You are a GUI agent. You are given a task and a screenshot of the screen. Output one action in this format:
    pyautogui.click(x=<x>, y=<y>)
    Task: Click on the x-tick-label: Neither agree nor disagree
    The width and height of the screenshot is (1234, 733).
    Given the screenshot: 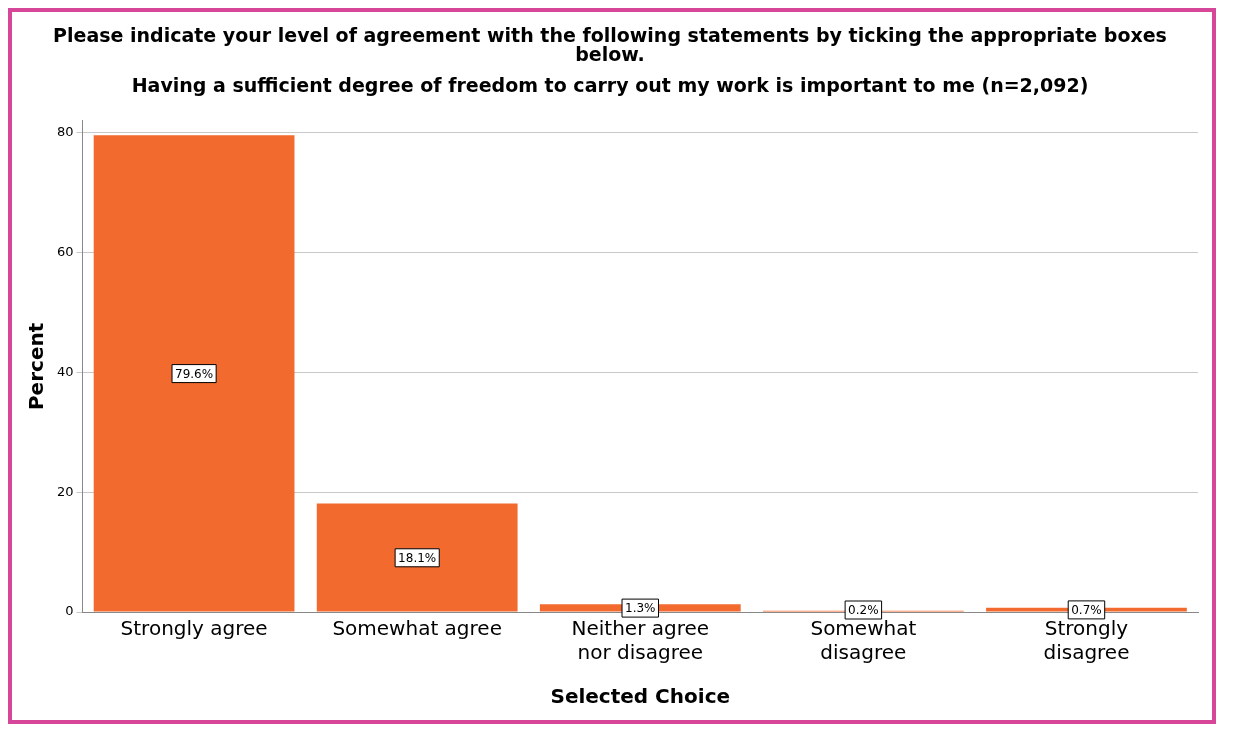 What is the action you would take?
    pyautogui.click(x=640, y=640)
    